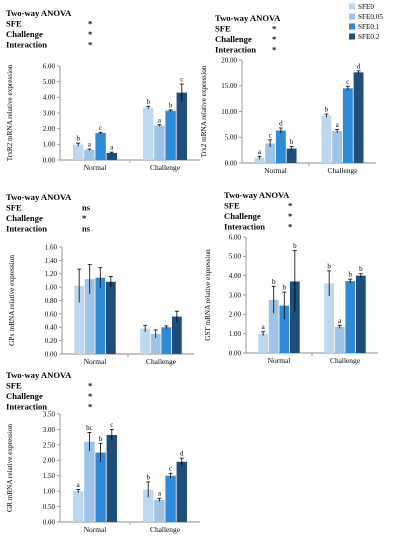  I want to click on y-tick-label: 1.60, so click(51, 247).